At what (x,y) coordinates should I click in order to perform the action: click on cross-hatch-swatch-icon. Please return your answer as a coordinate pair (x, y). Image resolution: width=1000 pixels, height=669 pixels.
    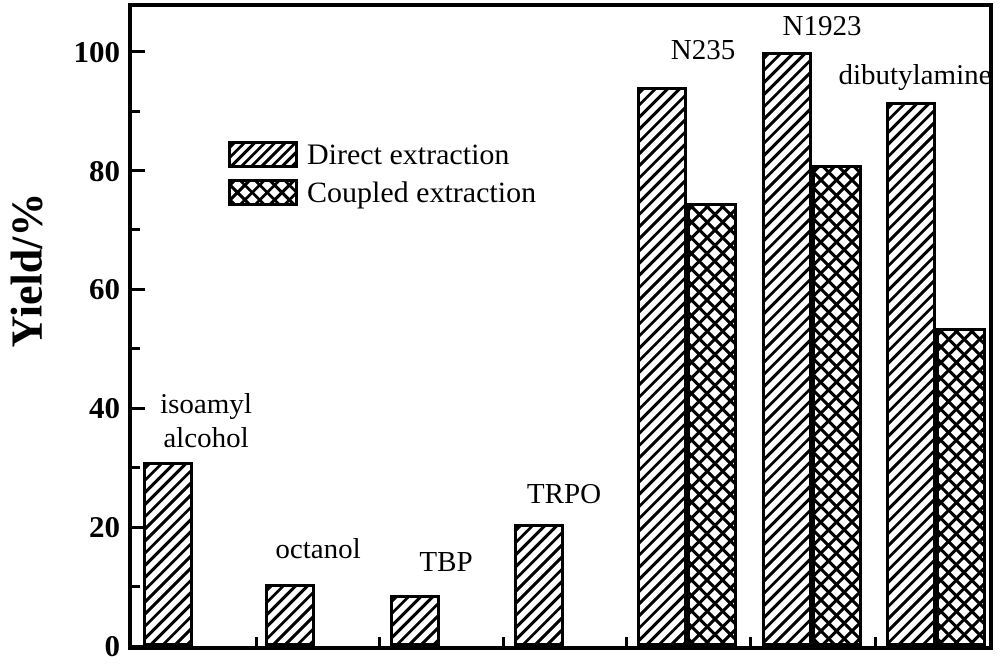
    Looking at the image, I should click on (263, 192).